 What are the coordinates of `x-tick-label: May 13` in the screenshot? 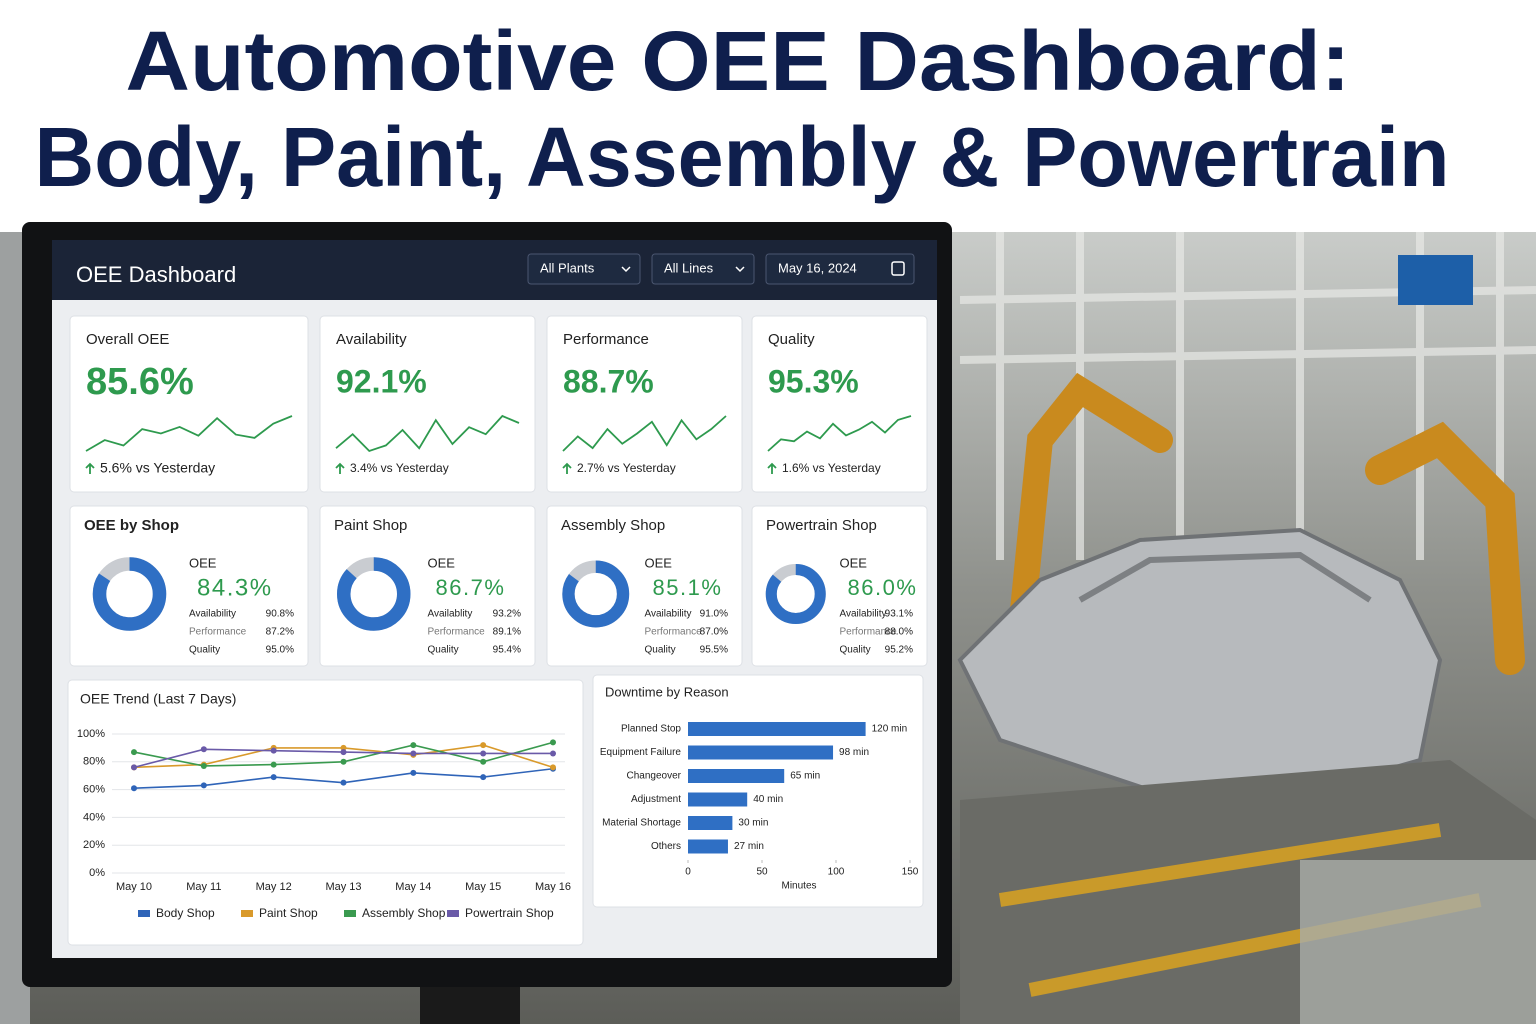 It's located at (343, 887).